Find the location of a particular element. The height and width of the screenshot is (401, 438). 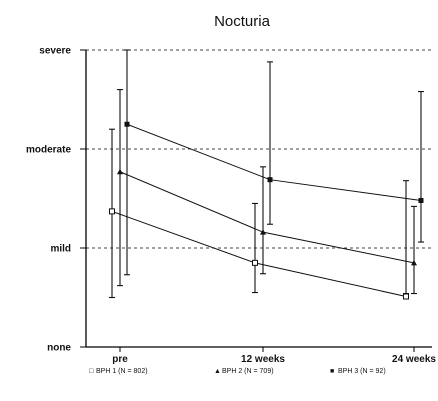

legend-label-bph2: BPH 2 (N = 709) is located at coordinates (248, 371).